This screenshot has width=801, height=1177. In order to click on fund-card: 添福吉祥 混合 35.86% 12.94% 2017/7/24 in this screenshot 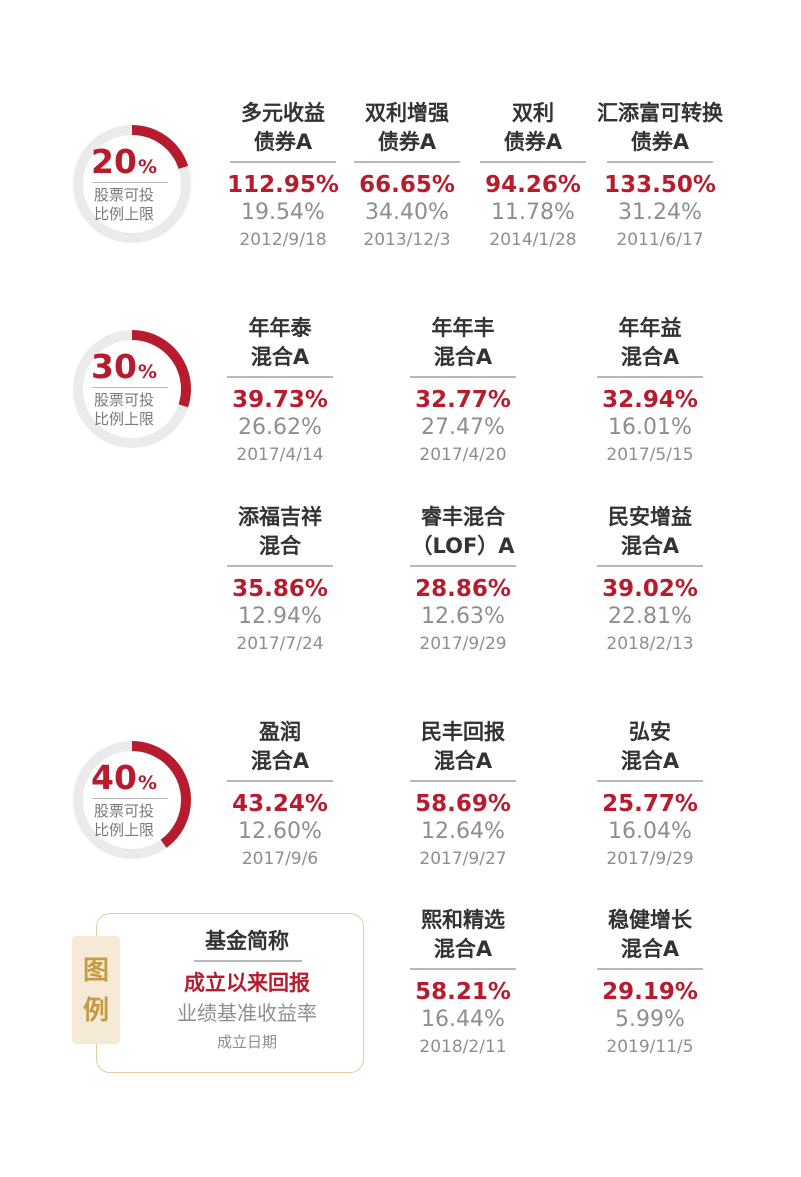, I will do `click(280, 580)`.